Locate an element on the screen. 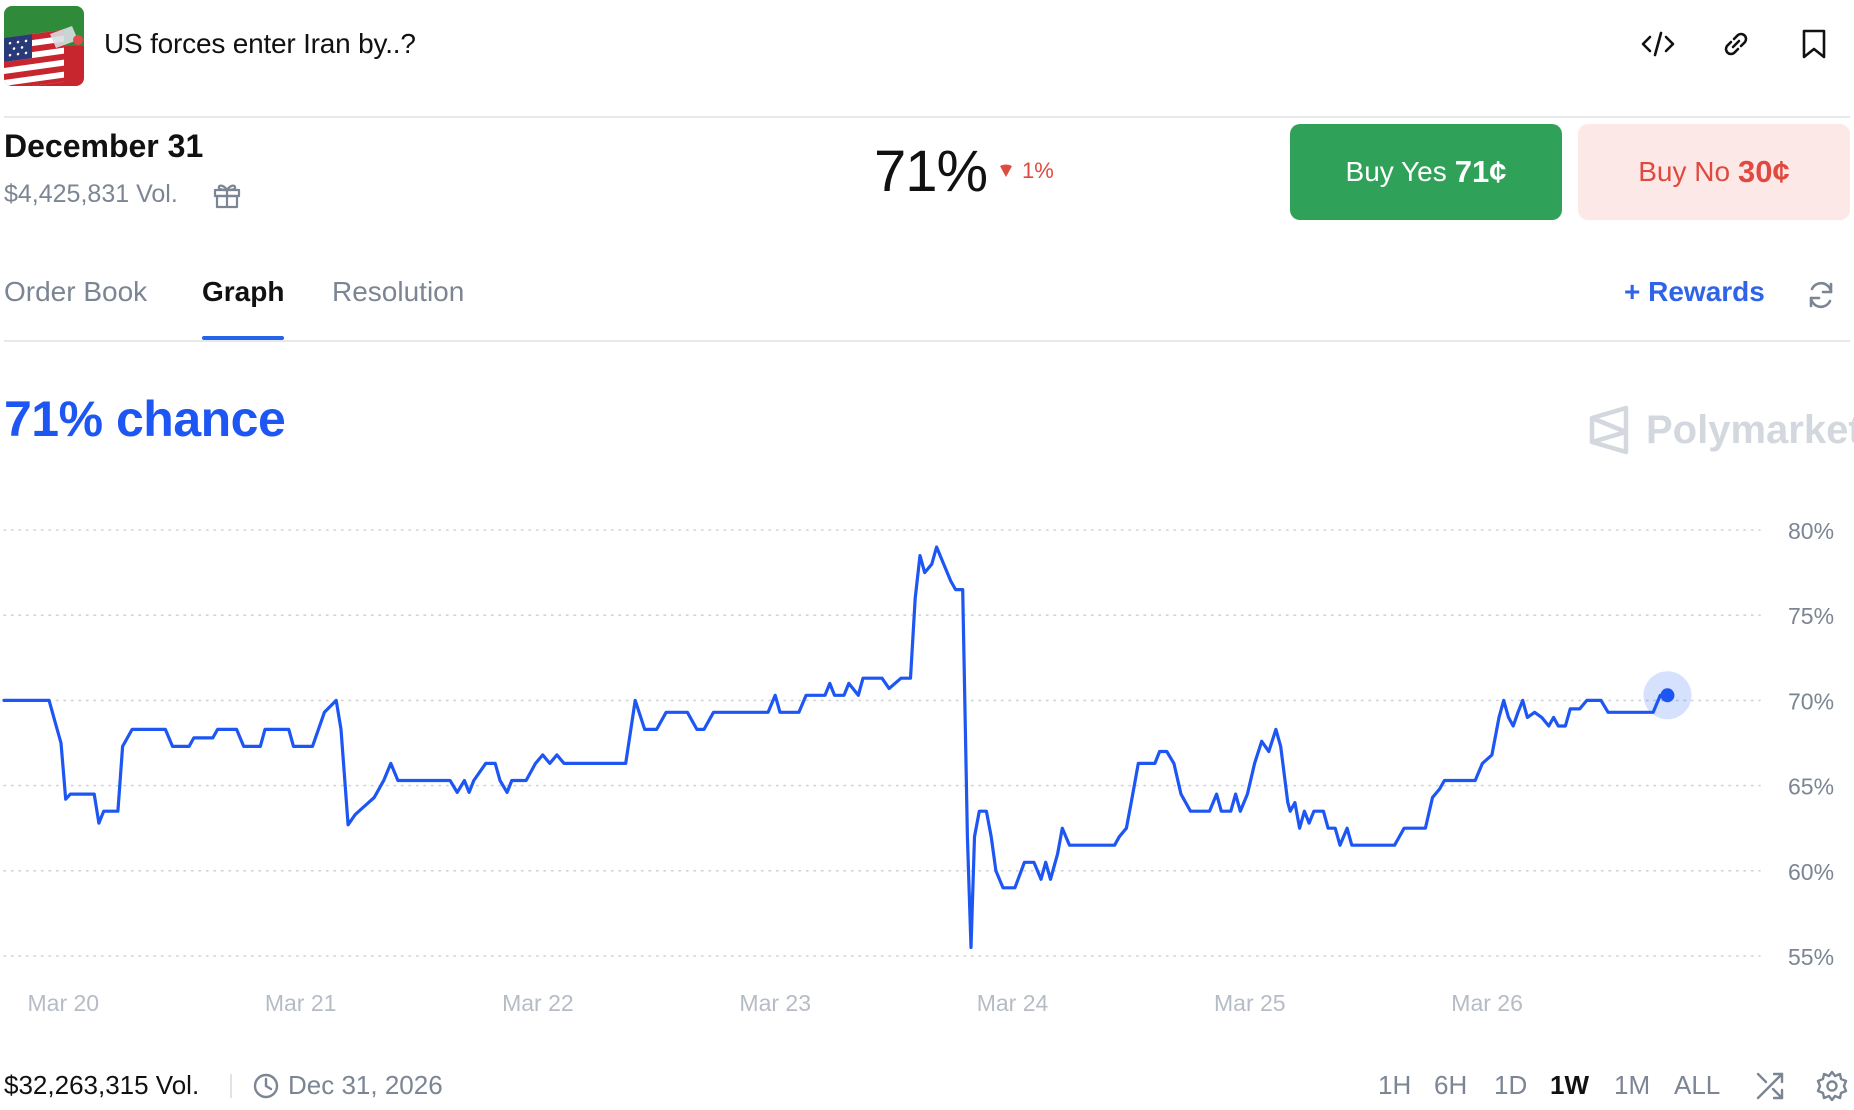 Image resolution: width=1854 pixels, height=1110 pixels. tabs-divider is located at coordinates (927, 341).